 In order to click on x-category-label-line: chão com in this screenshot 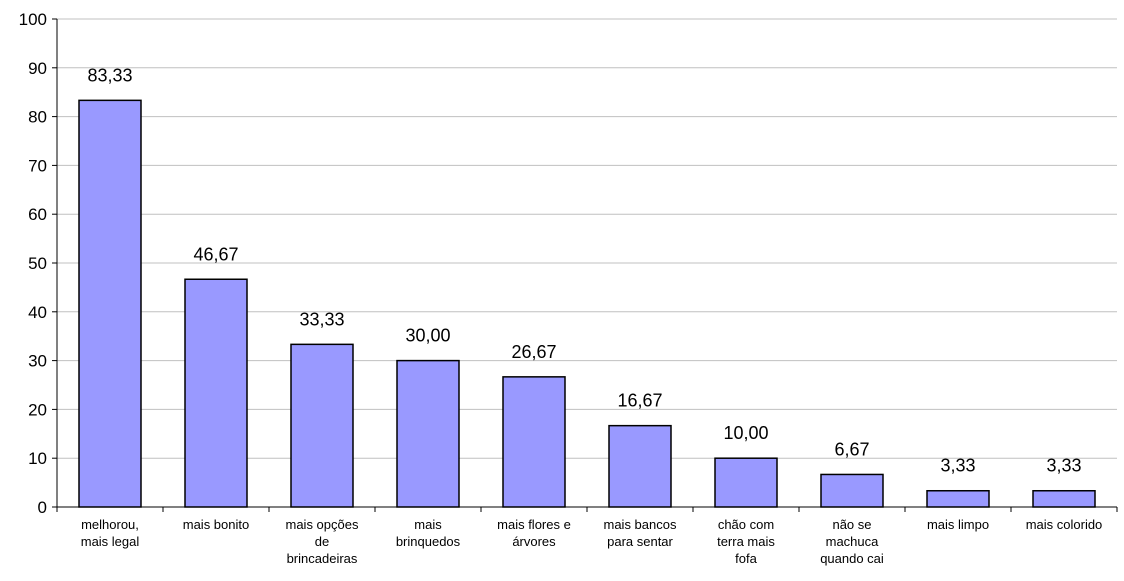, I will do `click(746, 524)`.